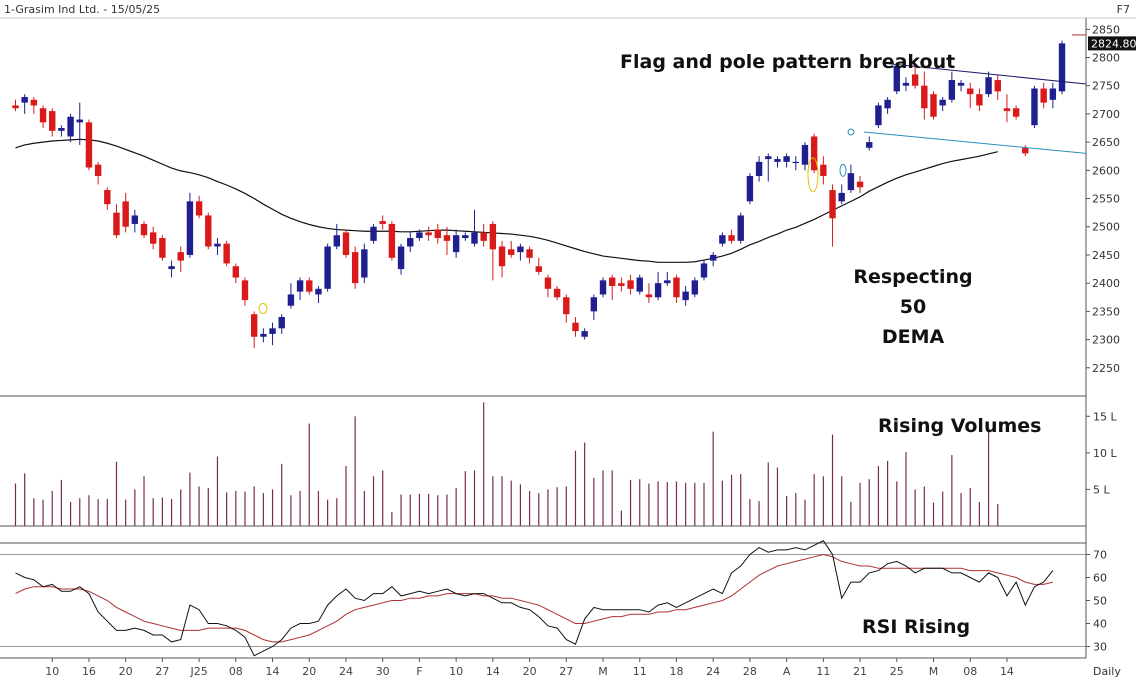 Image resolution: width=1136 pixels, height=680 pixels. I want to click on x-tick-label: 10, so click(52, 671).